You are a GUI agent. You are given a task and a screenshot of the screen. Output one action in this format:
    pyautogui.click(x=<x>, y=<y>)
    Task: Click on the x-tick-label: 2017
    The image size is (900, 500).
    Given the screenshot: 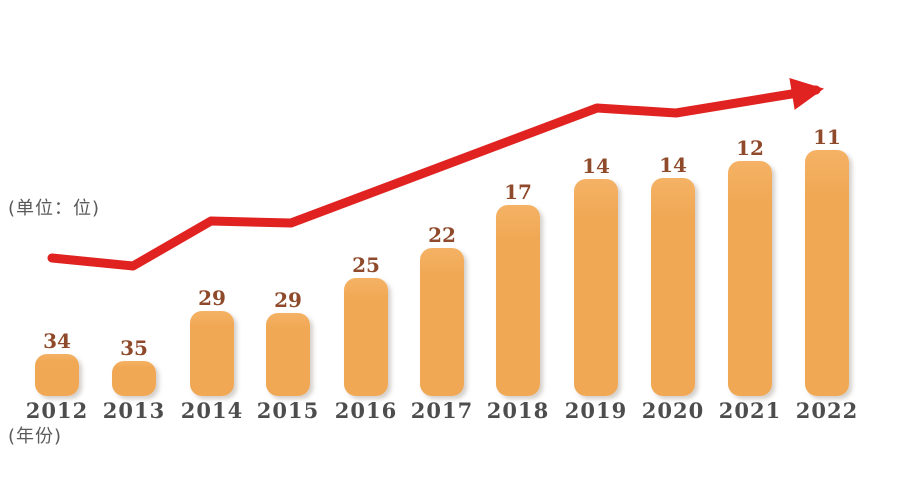 What is the action you would take?
    pyautogui.click(x=442, y=410)
    